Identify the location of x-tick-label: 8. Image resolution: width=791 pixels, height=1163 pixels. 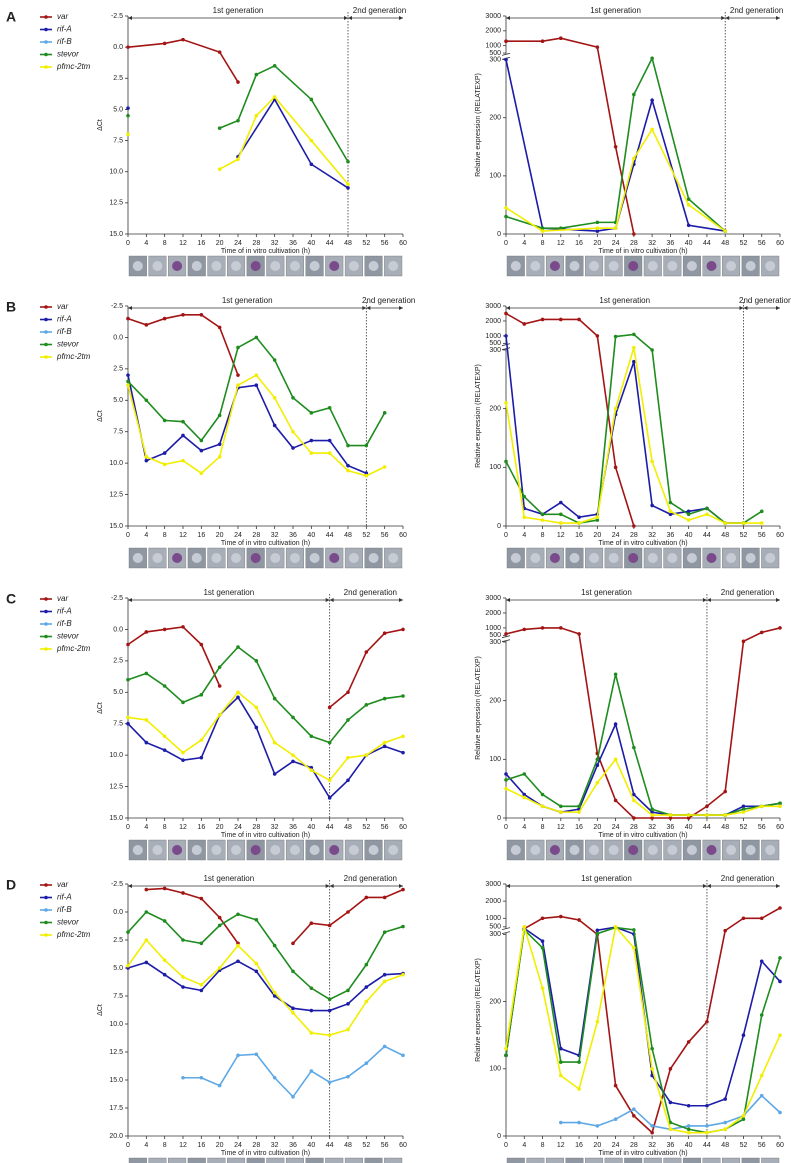
(165, 1145).